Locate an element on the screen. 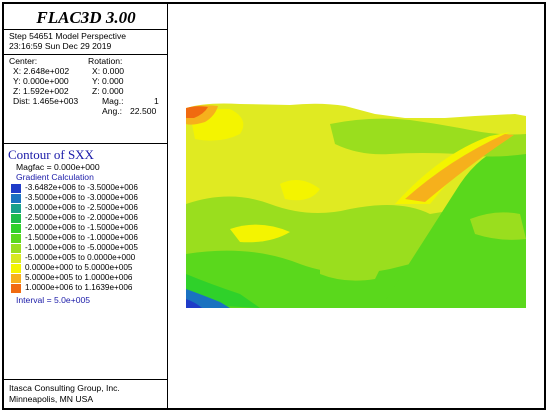 Image resolution: width=550 pixels, height=414 pixels. legend-item: -2.5000e+006 to -2.0000e+006 is located at coordinates (89, 218).